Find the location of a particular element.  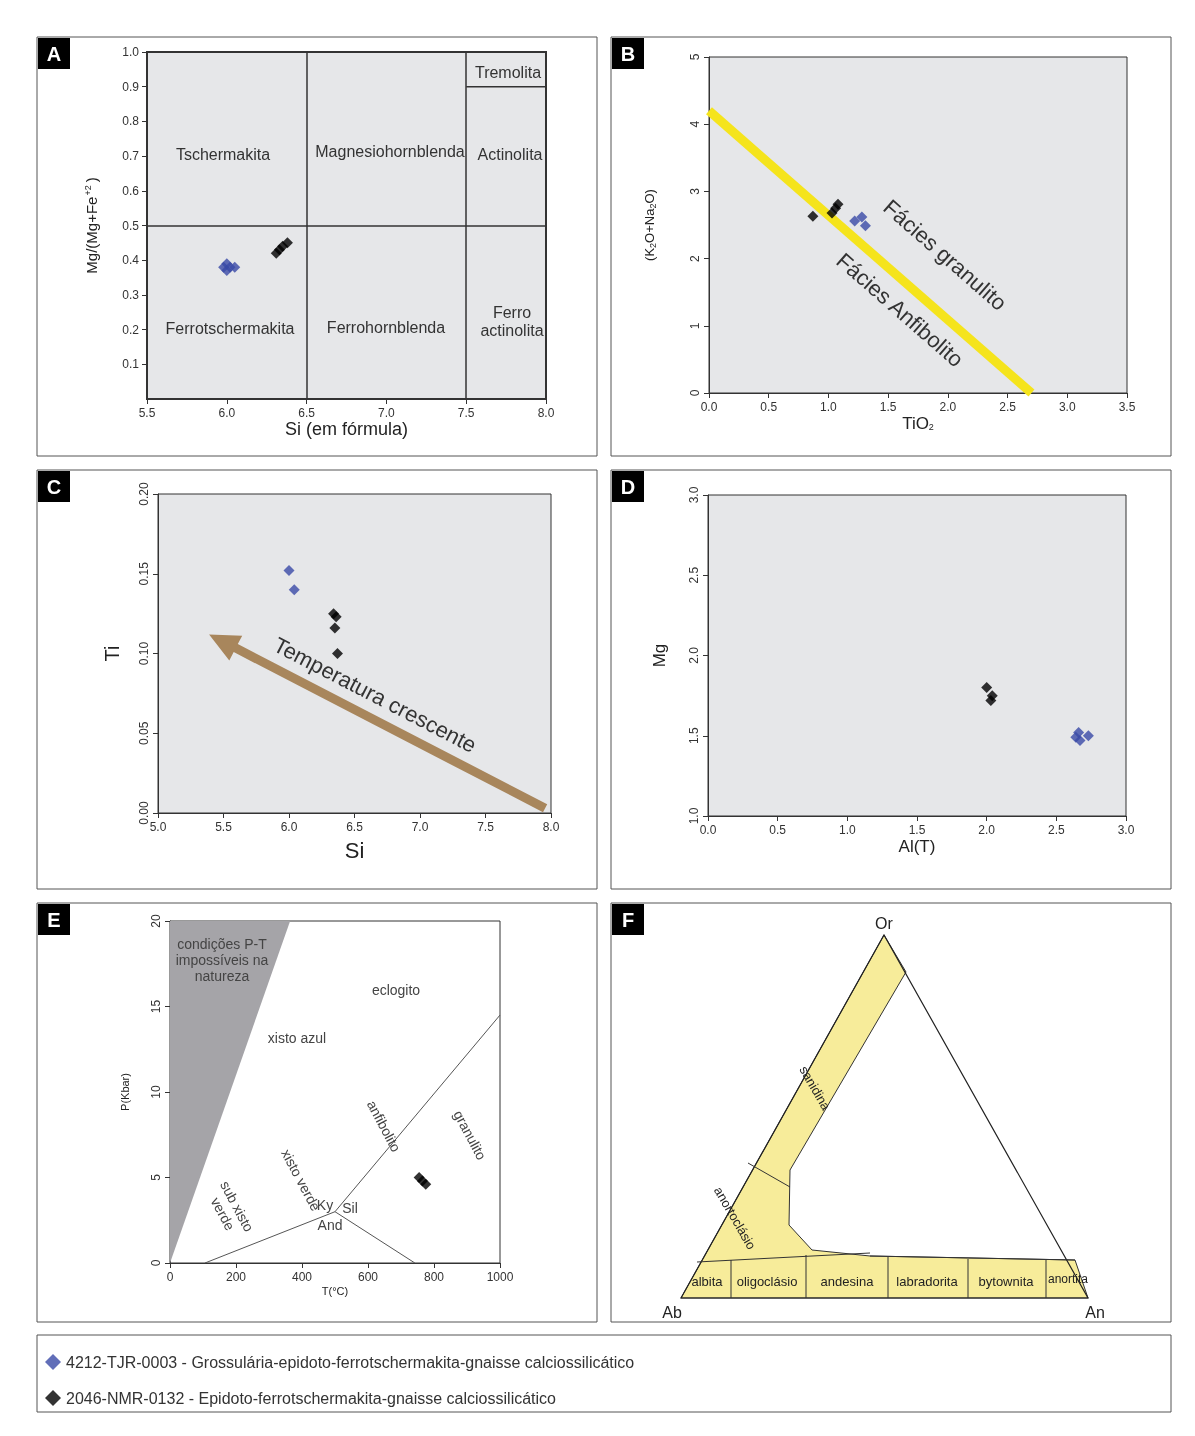

y-tick-label: 4 is located at coordinates (695, 124).